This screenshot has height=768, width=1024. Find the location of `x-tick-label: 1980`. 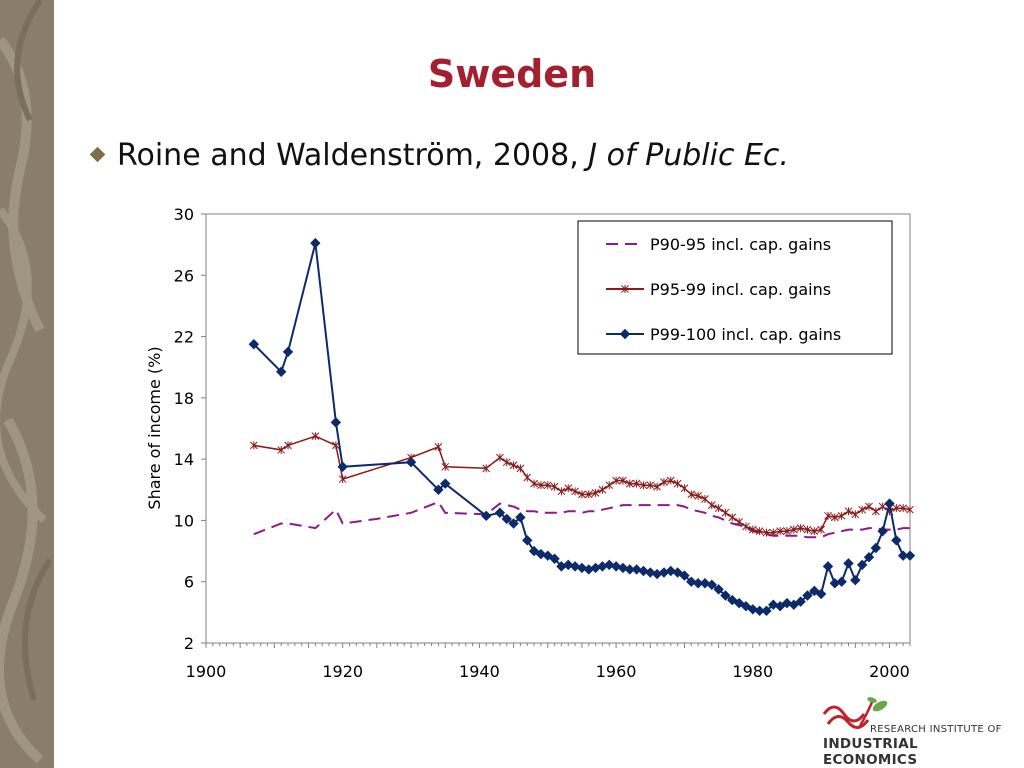

x-tick-label: 1980 is located at coordinates (752, 671).